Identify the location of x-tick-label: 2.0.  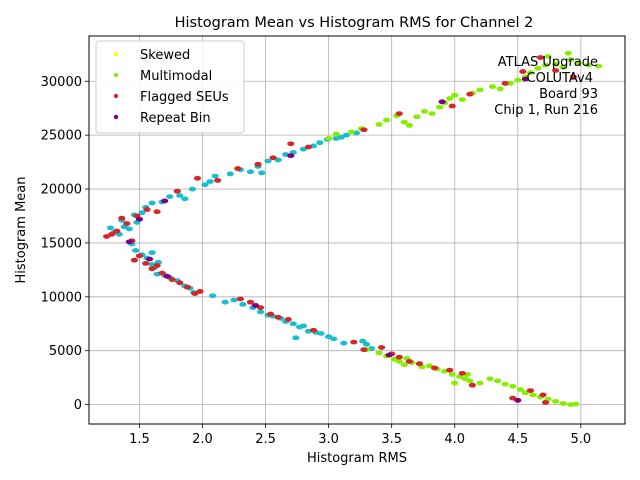
(202, 439).